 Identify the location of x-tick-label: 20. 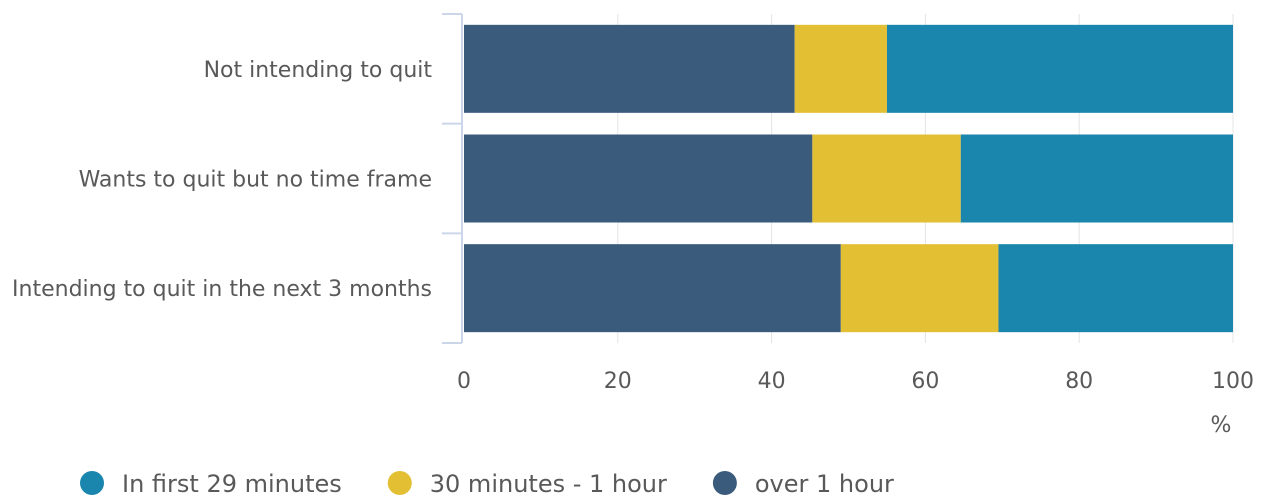
(618, 381).